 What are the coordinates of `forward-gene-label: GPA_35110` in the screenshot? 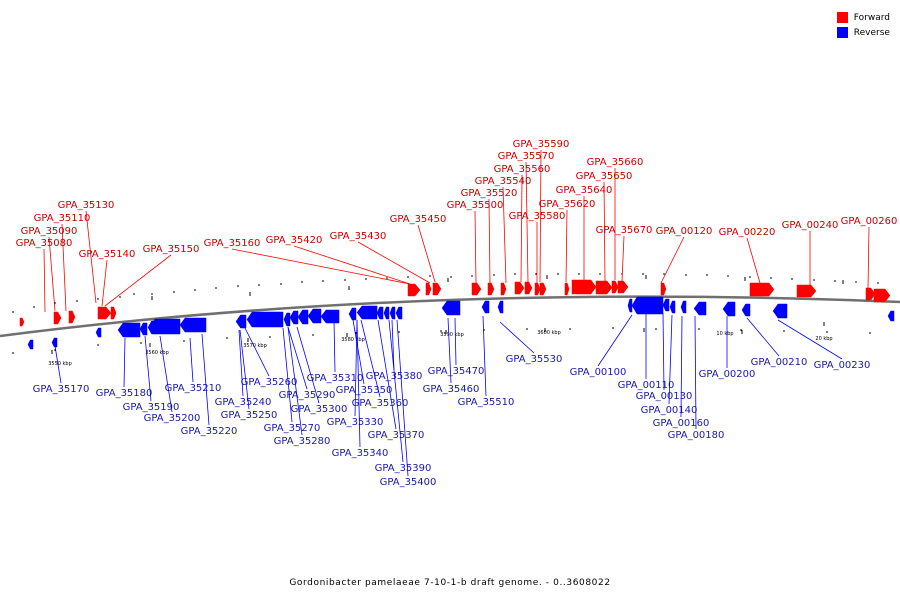 It's located at (62, 218).